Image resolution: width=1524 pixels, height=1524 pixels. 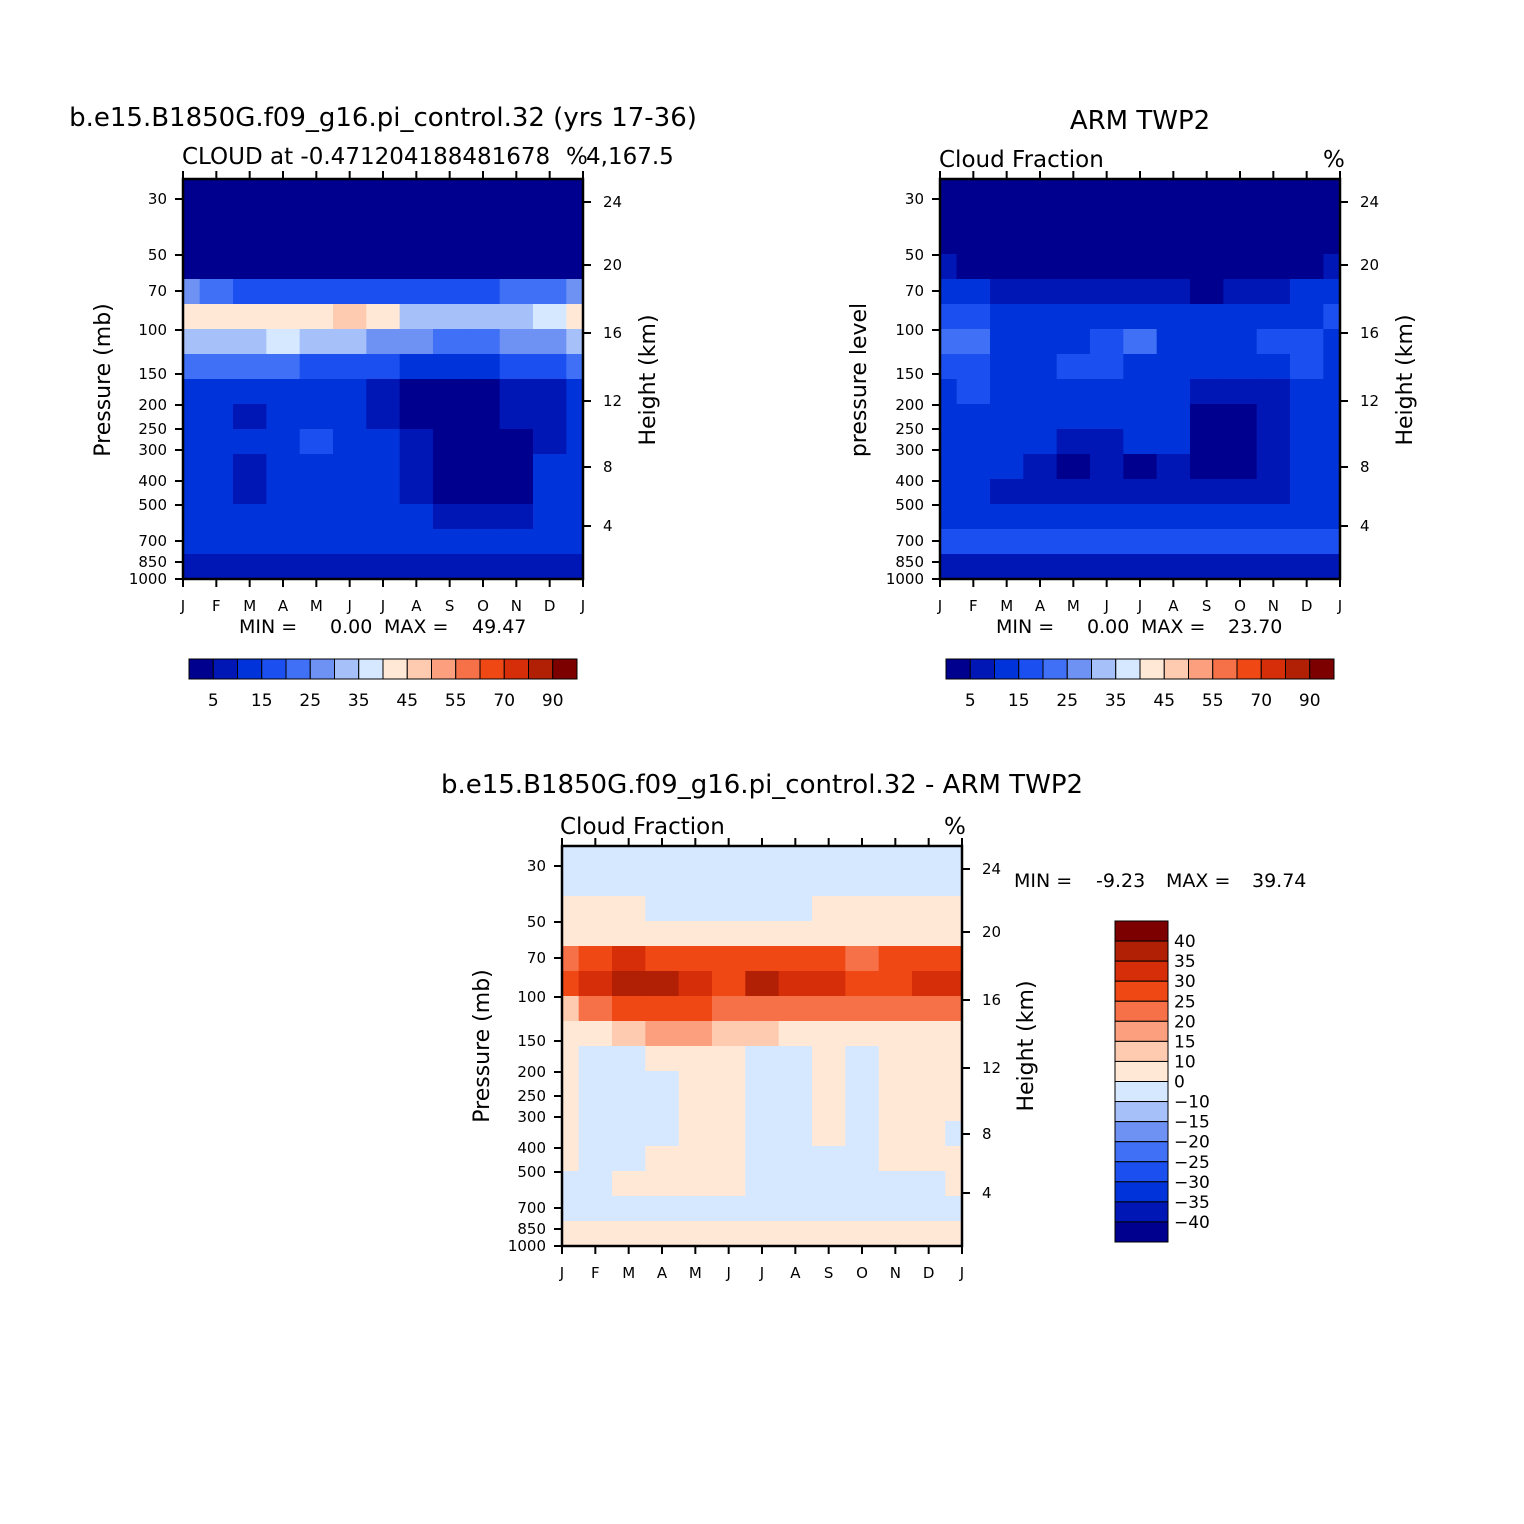 I want to click on model-x-tick-label: M, so click(x=249, y=606).